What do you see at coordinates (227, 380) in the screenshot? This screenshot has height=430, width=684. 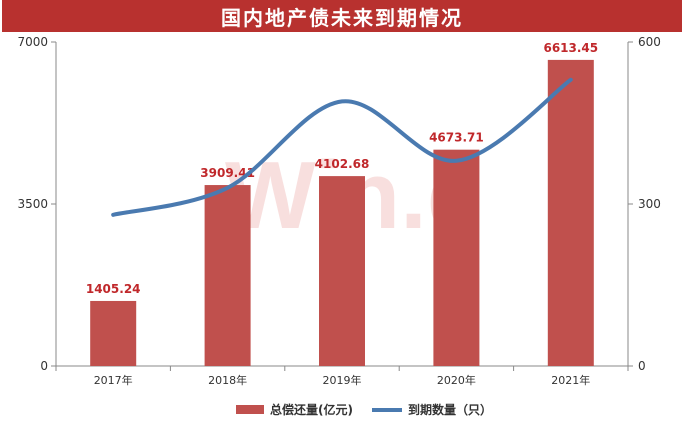 I see `x-tick-label: 2018年` at bounding box center [227, 380].